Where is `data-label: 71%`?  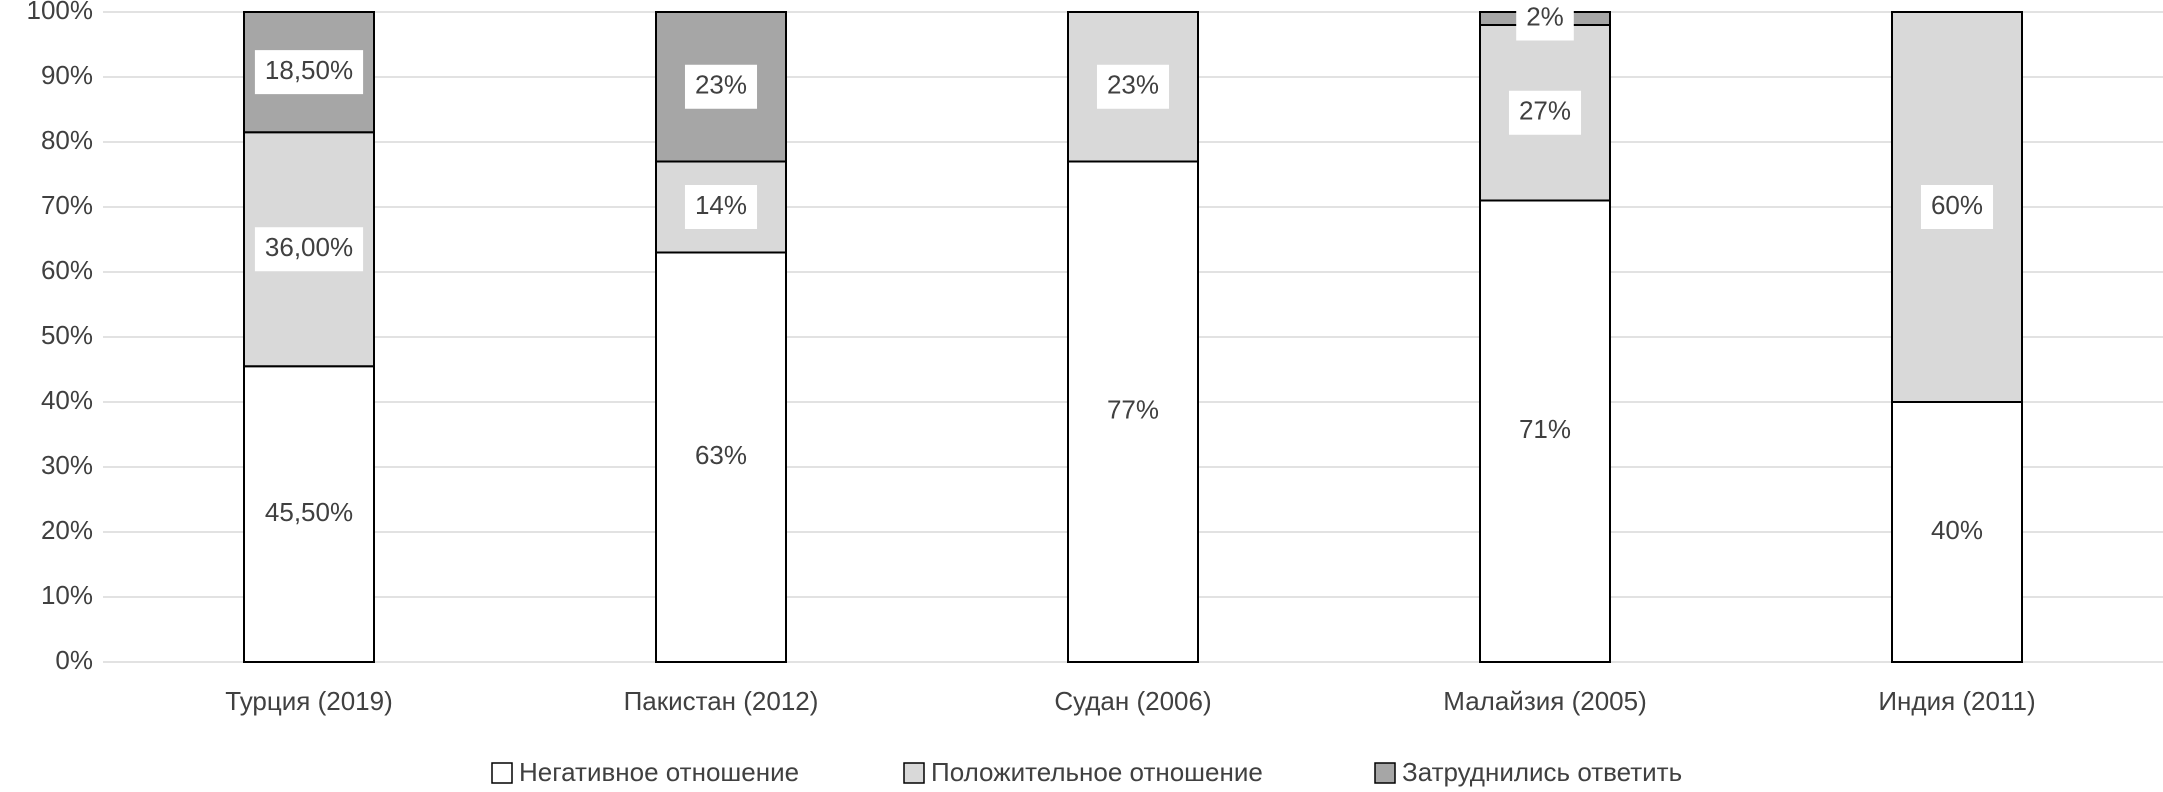 data-label: 71% is located at coordinates (1545, 429).